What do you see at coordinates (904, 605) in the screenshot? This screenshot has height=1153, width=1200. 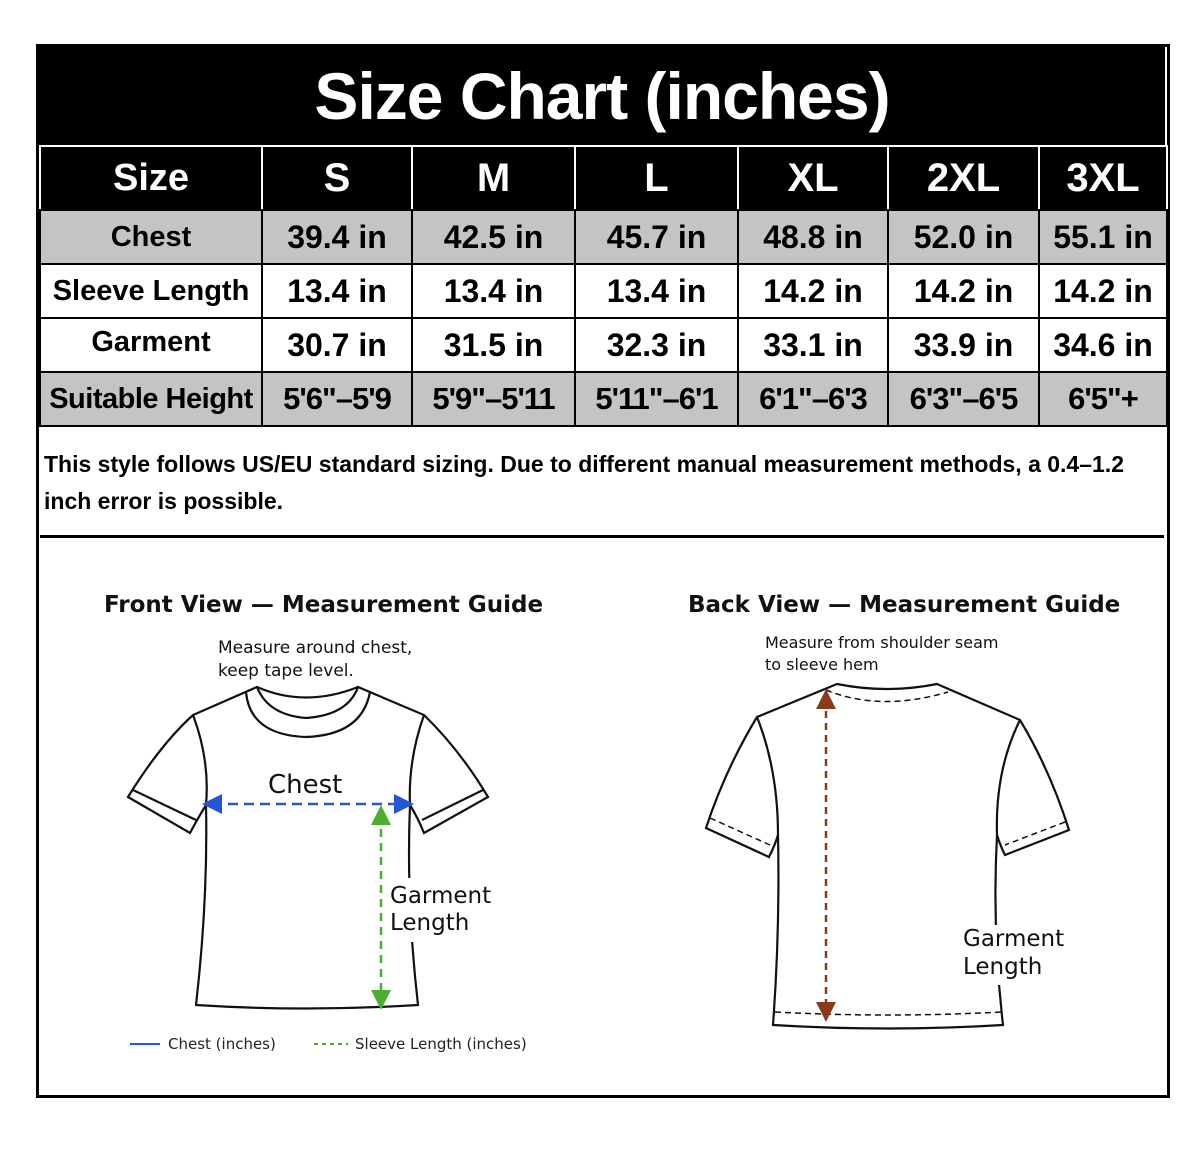 I see `back-view-title: Back View — Measurement Guide` at bounding box center [904, 605].